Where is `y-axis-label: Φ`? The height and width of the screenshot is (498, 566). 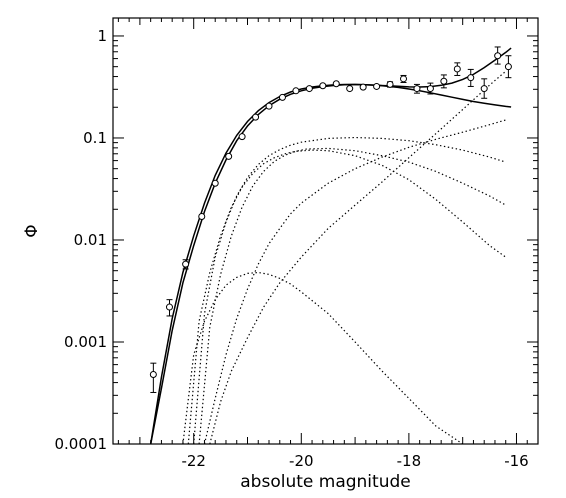
y-axis-label: Φ is located at coordinates (32, 230).